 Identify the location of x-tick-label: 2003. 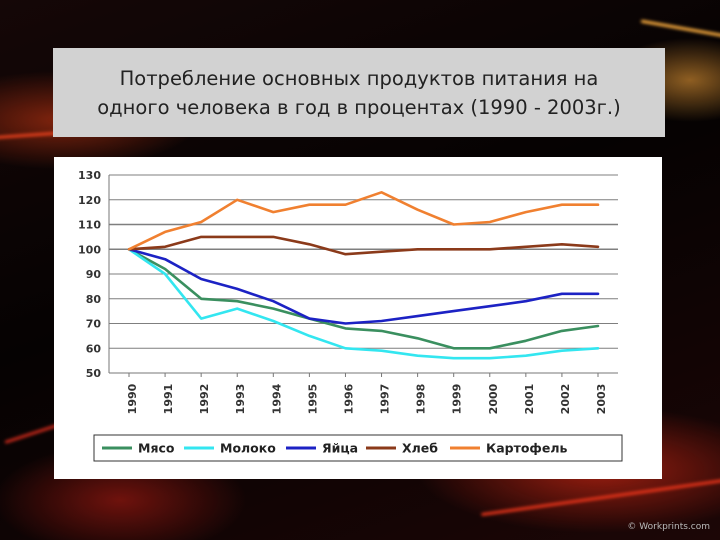
(601, 399).